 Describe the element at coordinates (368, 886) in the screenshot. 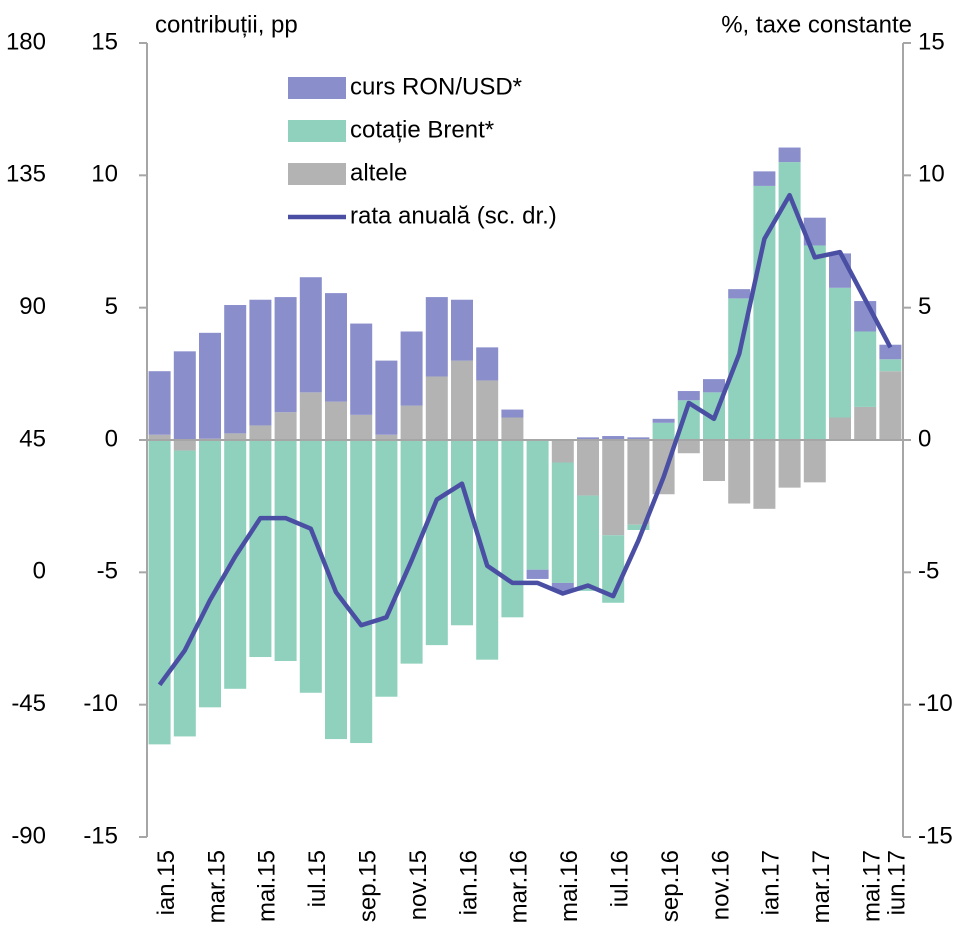

I see `x-tick-label: sep.15` at that location.